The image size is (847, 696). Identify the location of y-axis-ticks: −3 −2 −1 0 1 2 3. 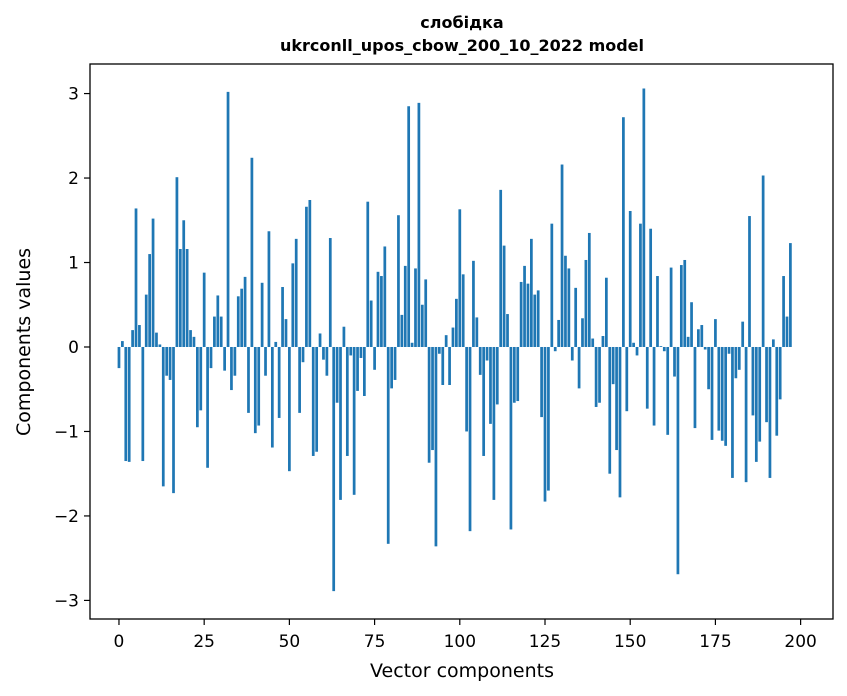
(72, 348).